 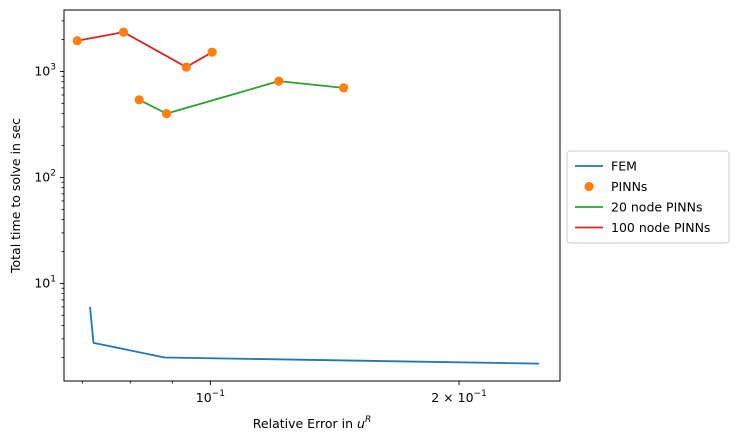 I want to click on legend-label: 20 node PINNs, so click(x=657, y=207).